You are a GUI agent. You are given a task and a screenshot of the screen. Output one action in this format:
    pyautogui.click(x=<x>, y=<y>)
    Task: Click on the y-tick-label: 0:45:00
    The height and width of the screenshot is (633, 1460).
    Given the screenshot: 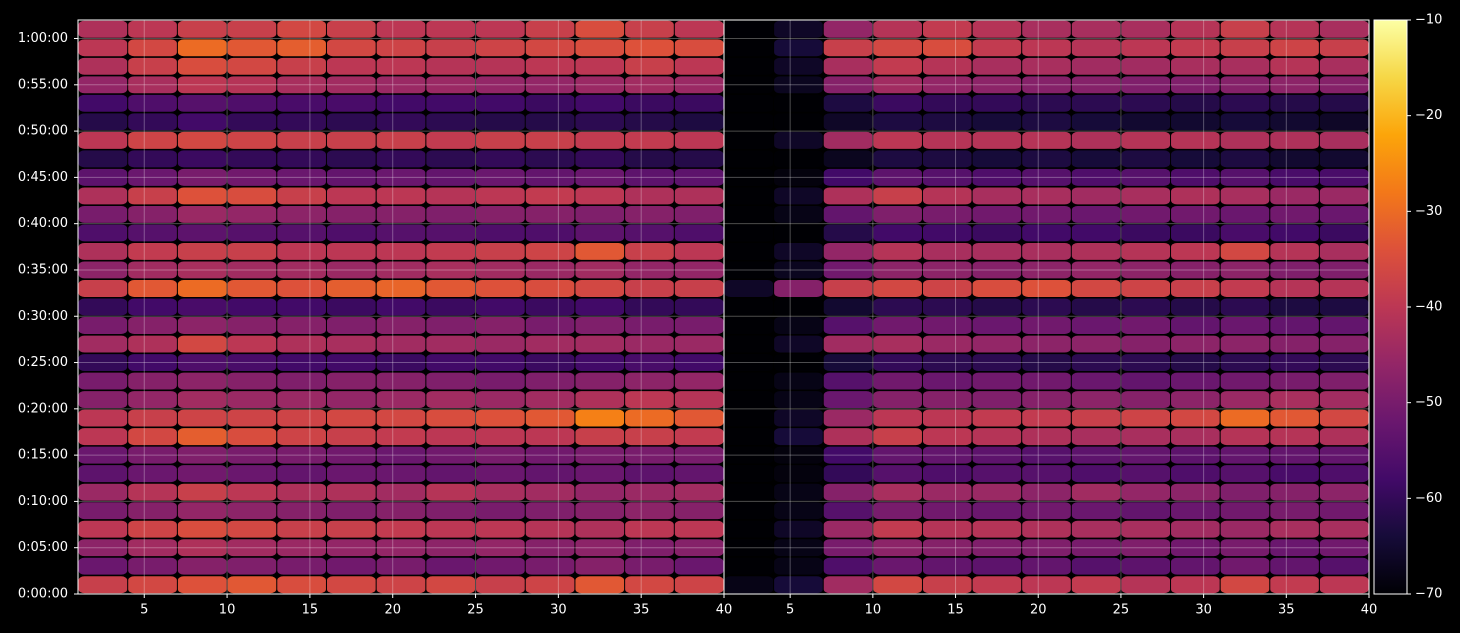 What is the action you would take?
    pyautogui.click(x=43, y=177)
    